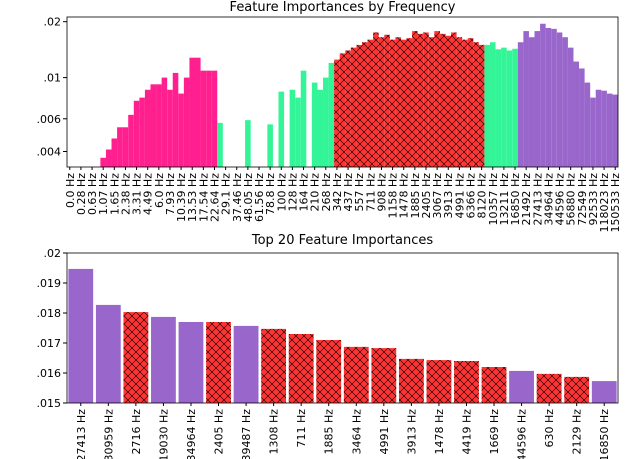 This screenshot has height=459, width=642. What do you see at coordinates (582, 199) in the screenshot?
I see `x-tick-label: 72549 Hz` at bounding box center [582, 199].